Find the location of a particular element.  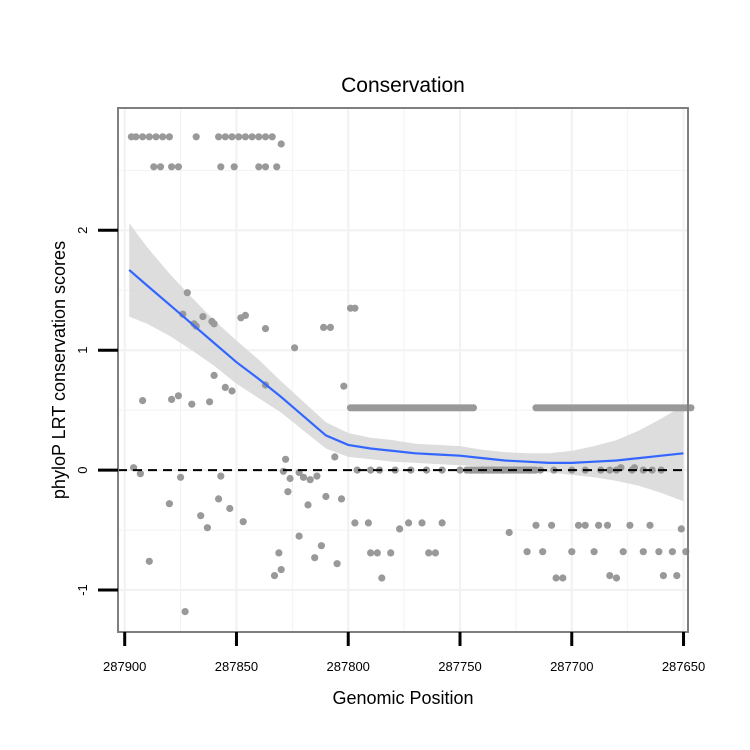

y-axis-title: phyloP LRT conservation scores is located at coordinates (59, 370).